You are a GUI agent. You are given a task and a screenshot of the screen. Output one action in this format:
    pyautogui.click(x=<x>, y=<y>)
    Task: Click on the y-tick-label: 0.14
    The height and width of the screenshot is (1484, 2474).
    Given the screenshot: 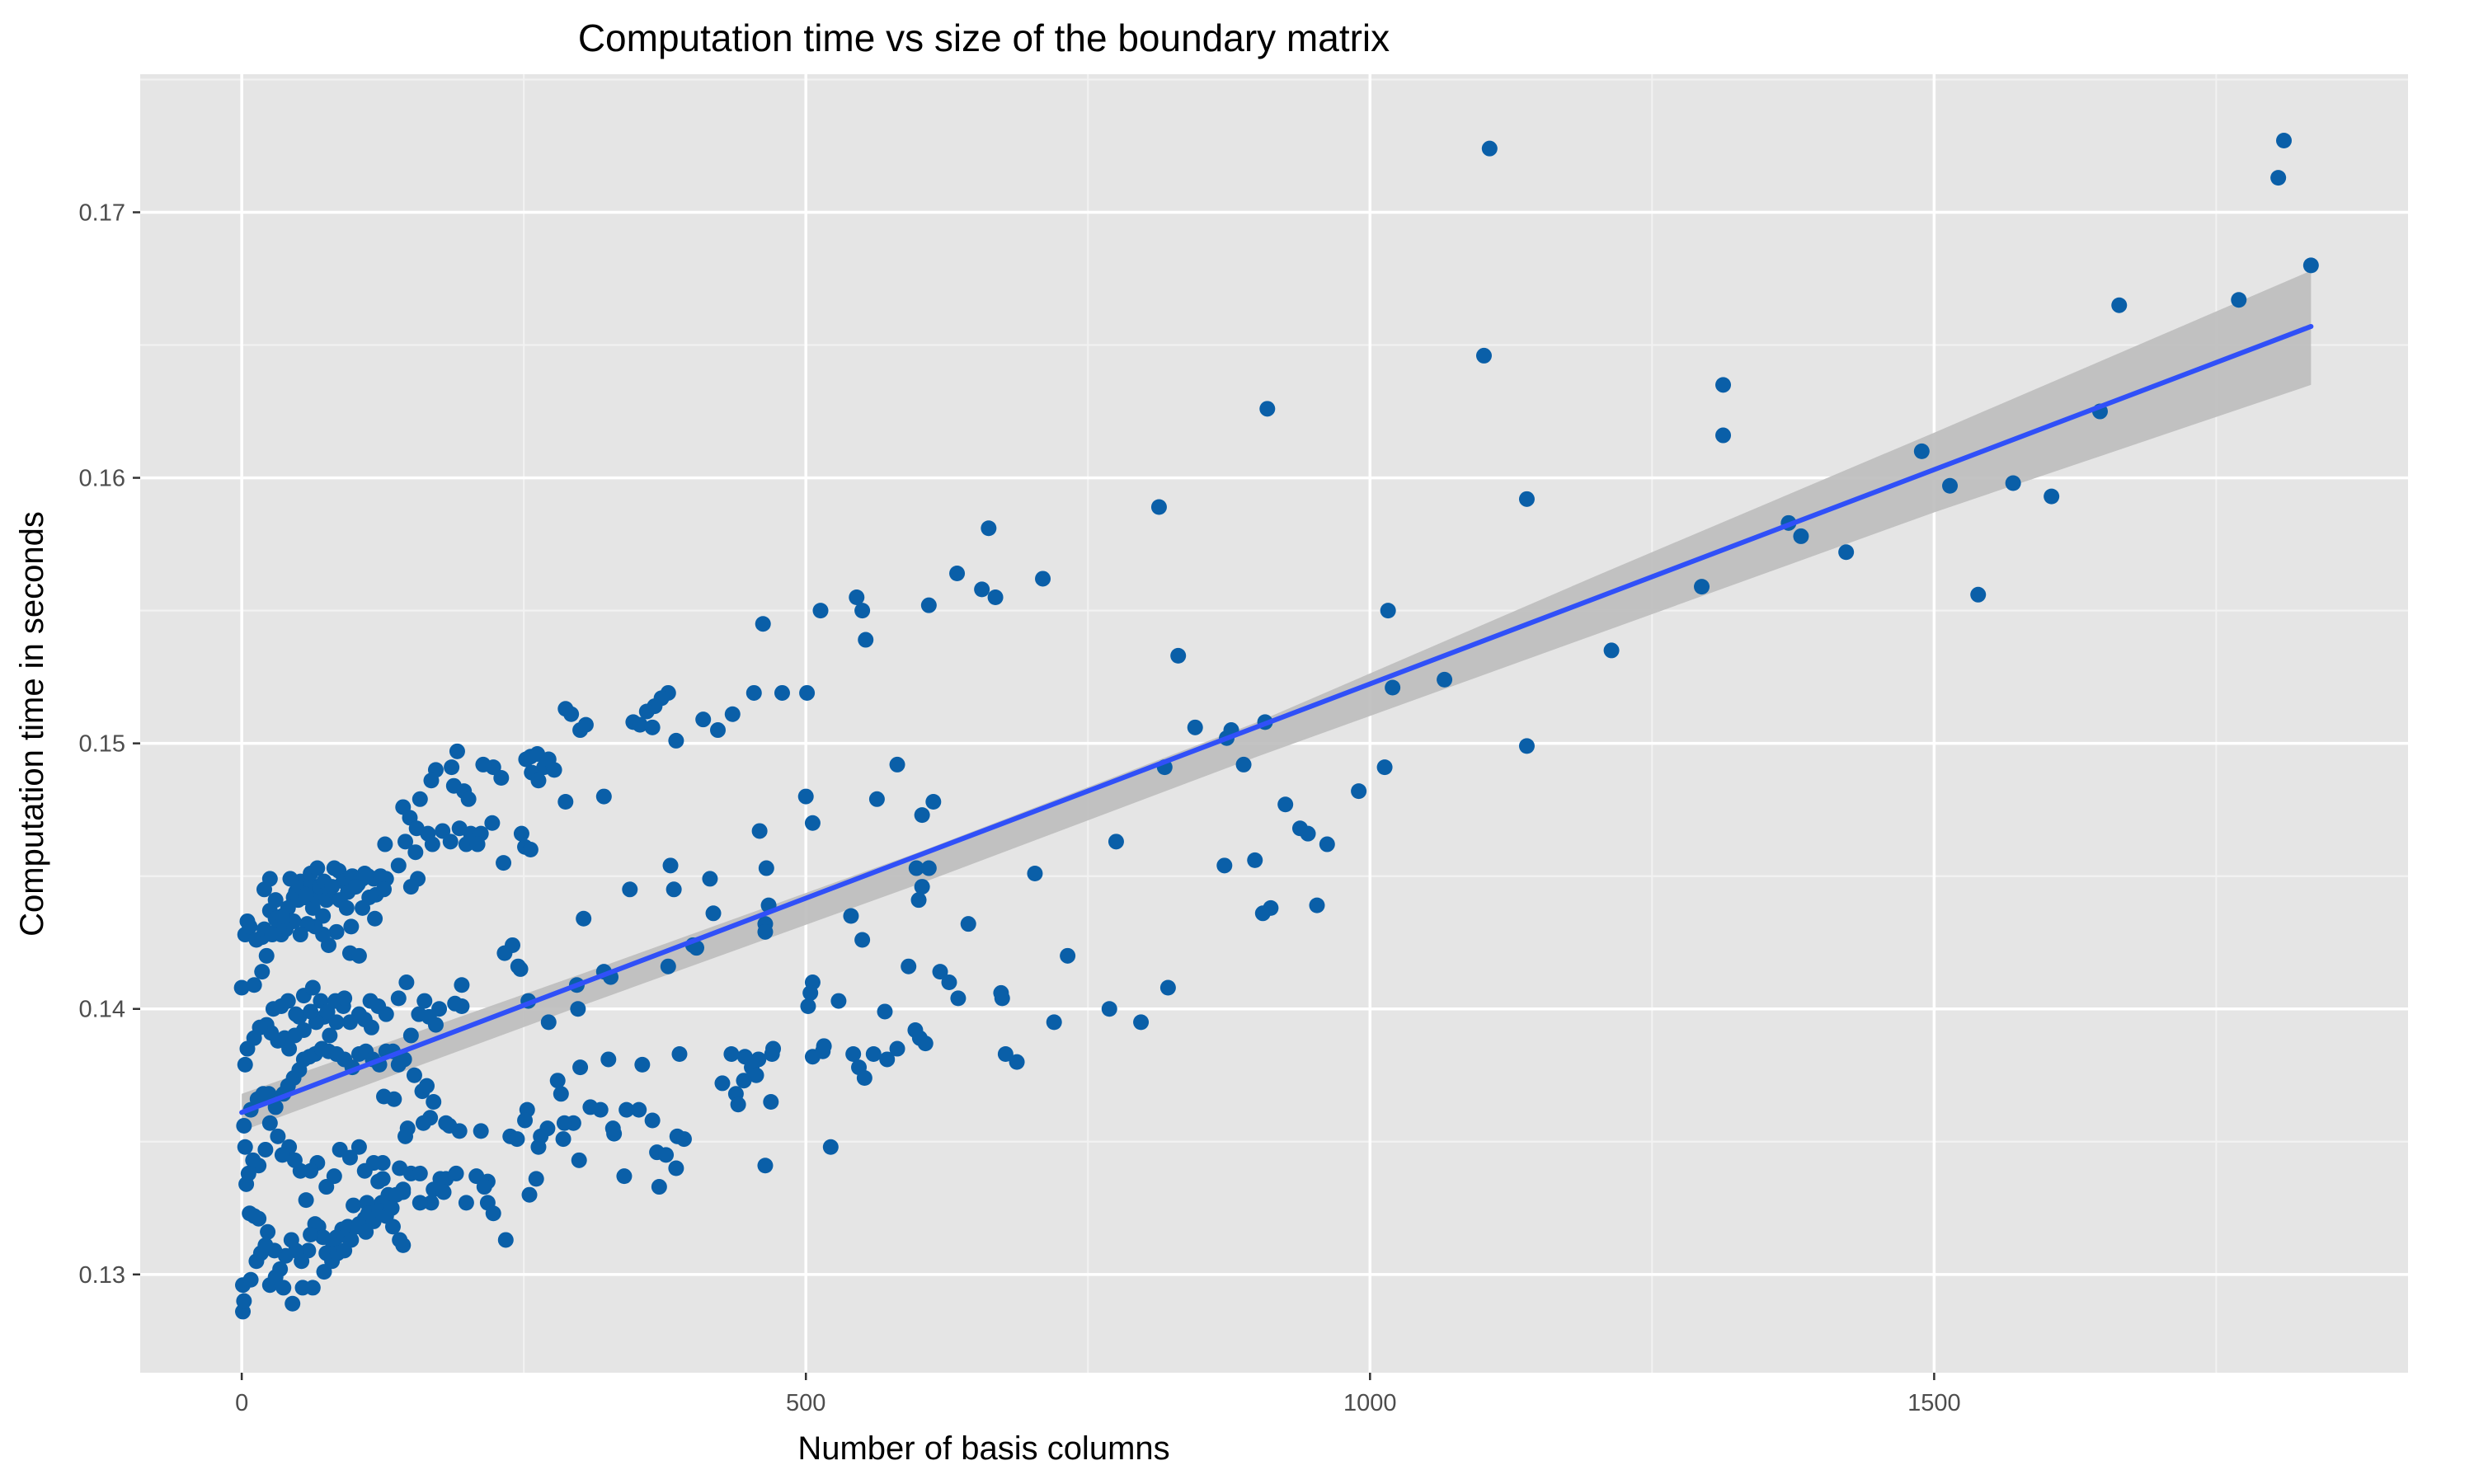 What is the action you would take?
    pyautogui.click(x=102, y=1010)
    